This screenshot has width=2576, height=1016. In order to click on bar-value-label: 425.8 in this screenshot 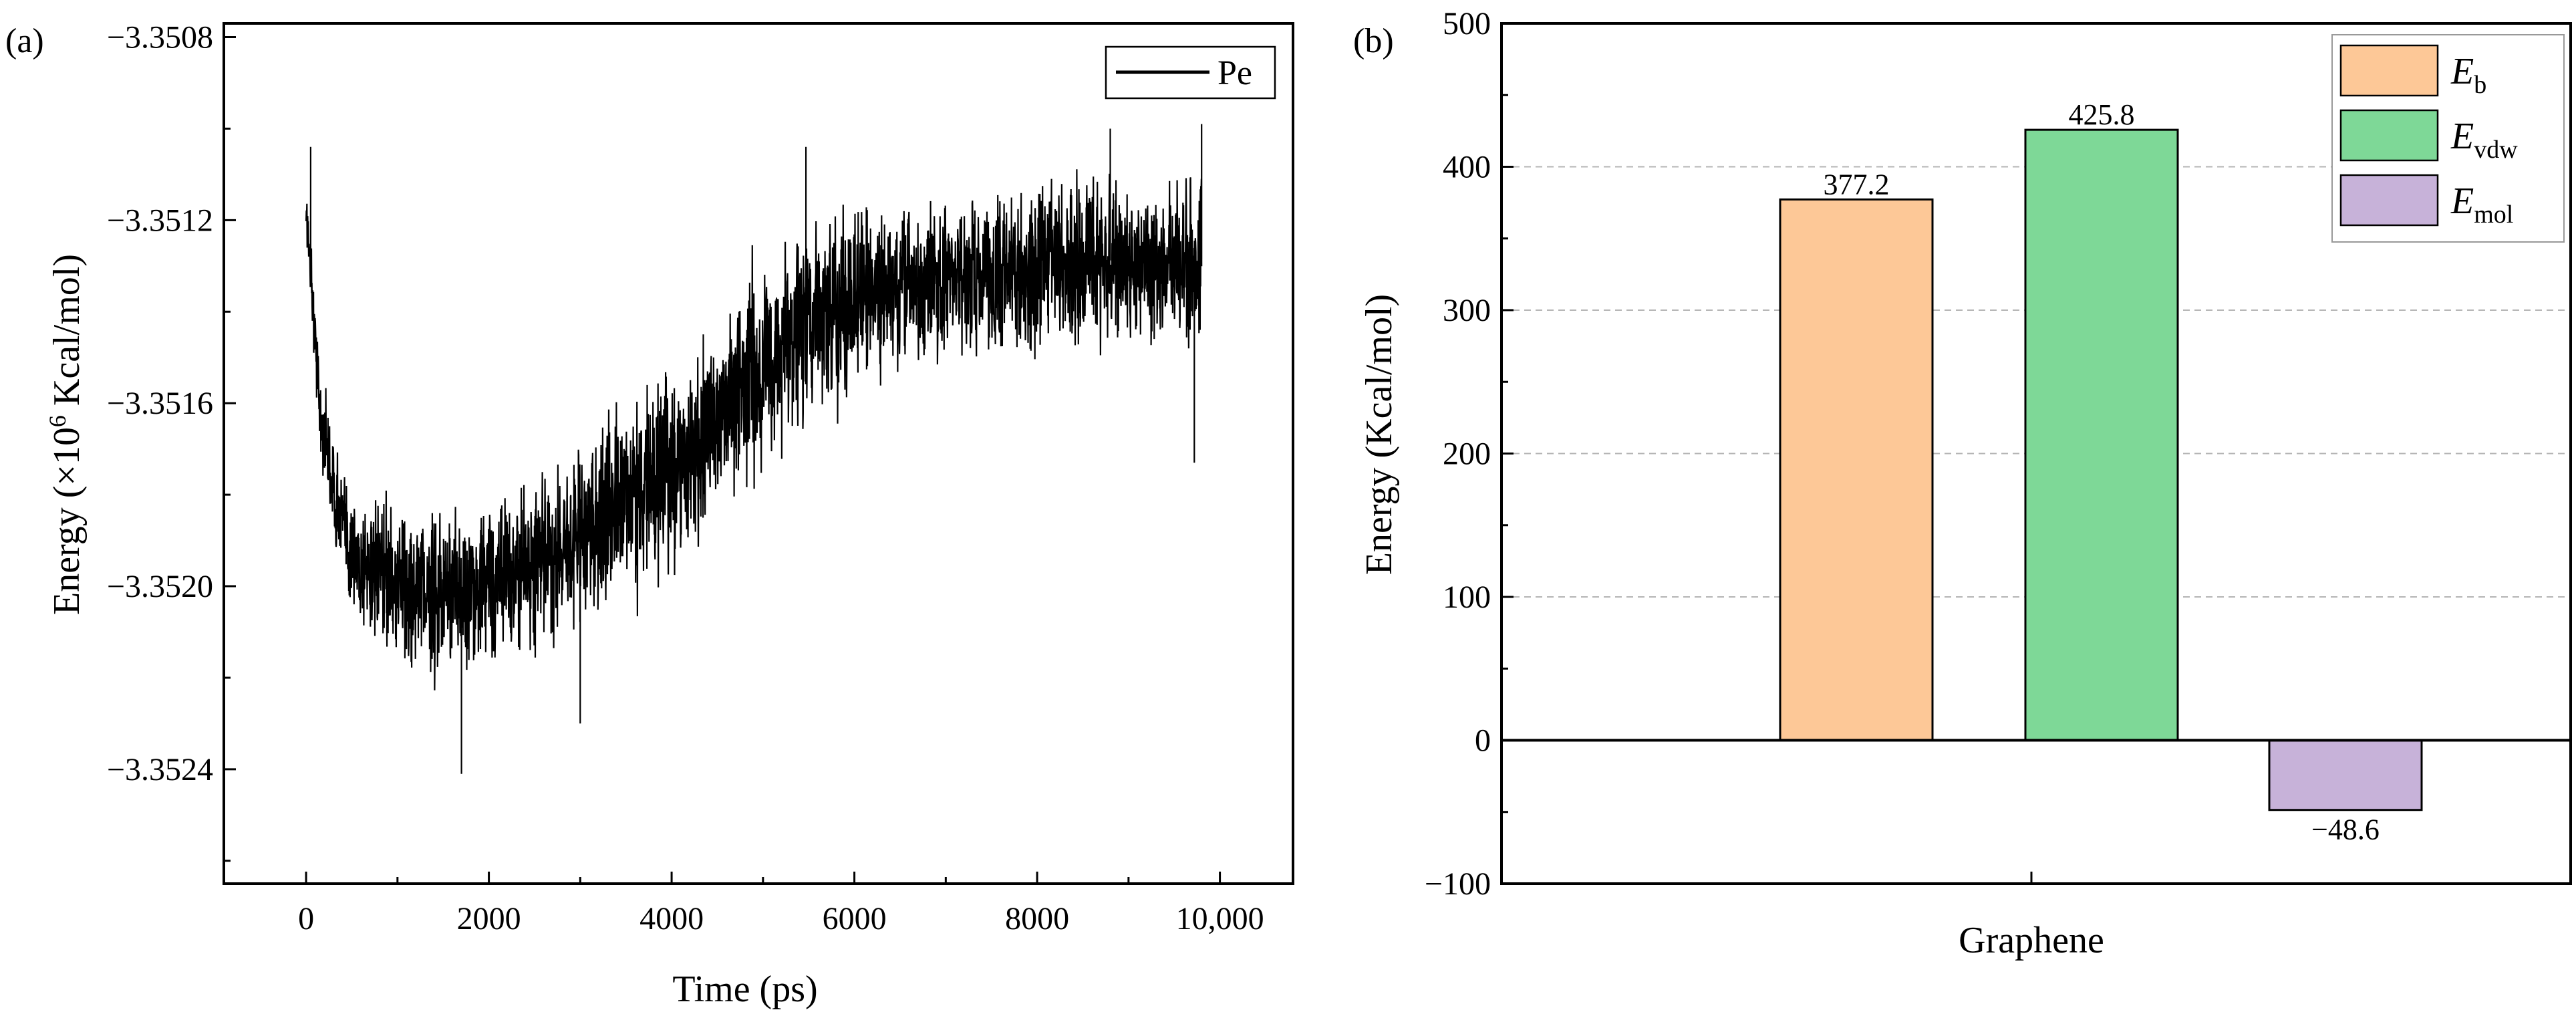, I will do `click(2102, 114)`.